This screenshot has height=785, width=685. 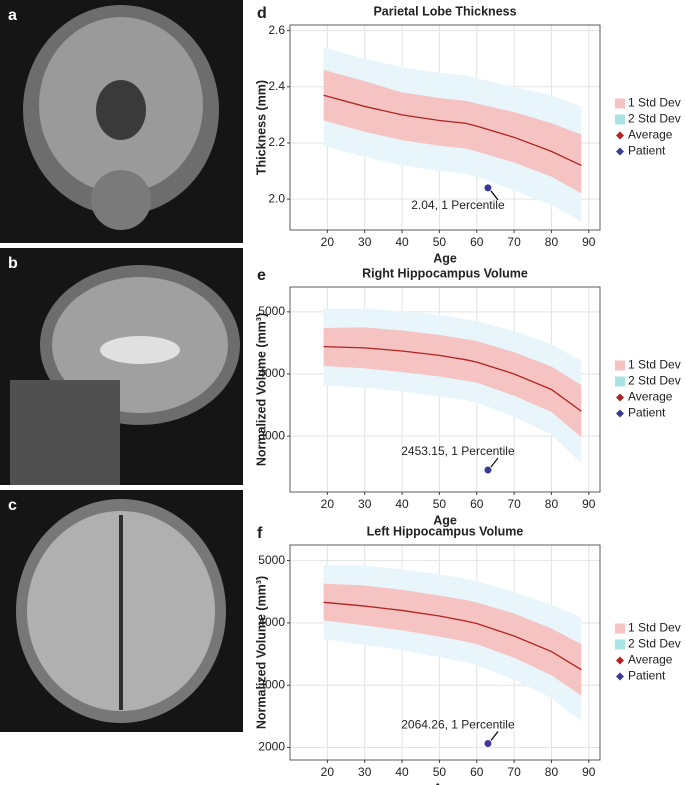 I want to click on annotation: 2.04, 1 Percentile, so click(x=458, y=205).